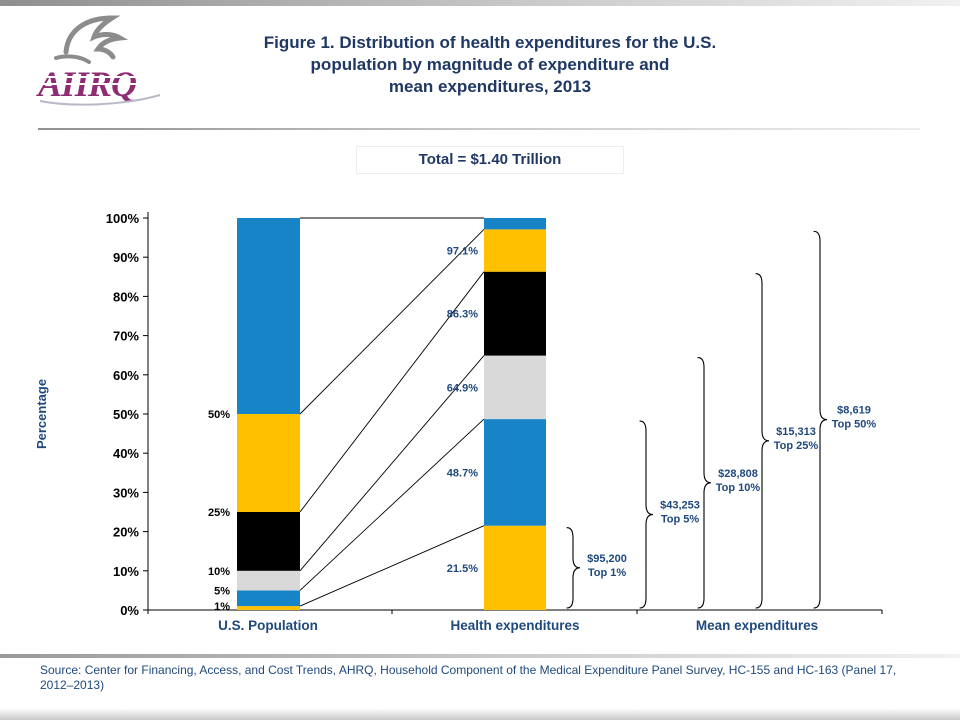 The height and width of the screenshot is (720, 960). I want to click on footer-divider-strip, so click(480, 656).